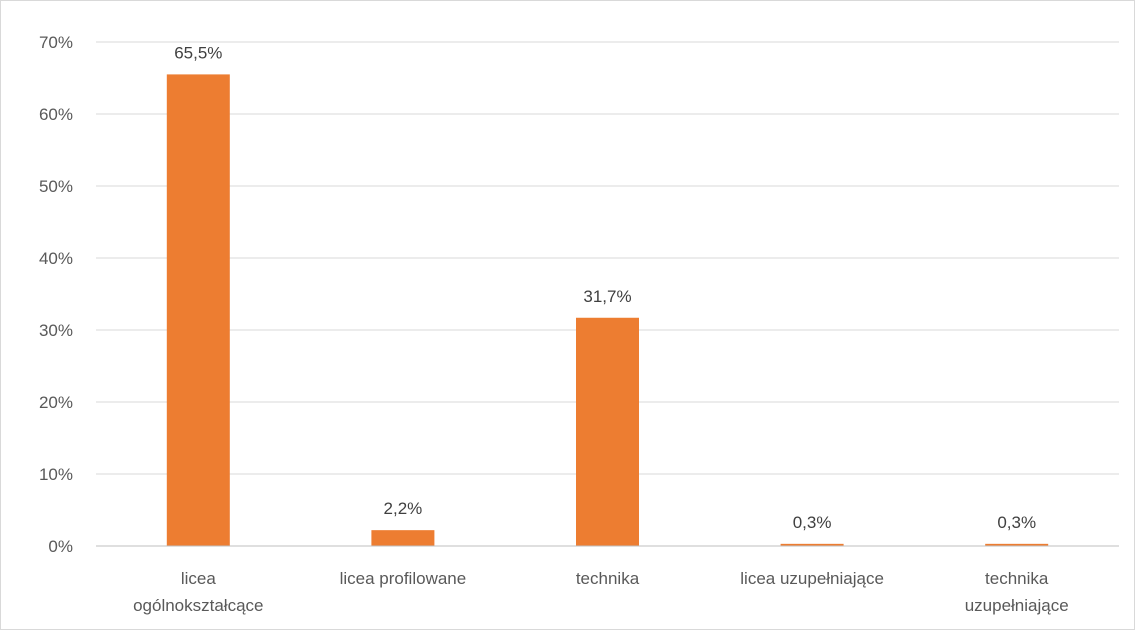 The image size is (1135, 631). What do you see at coordinates (1016, 522) in the screenshot?
I see `data-label-4: 0,3%` at bounding box center [1016, 522].